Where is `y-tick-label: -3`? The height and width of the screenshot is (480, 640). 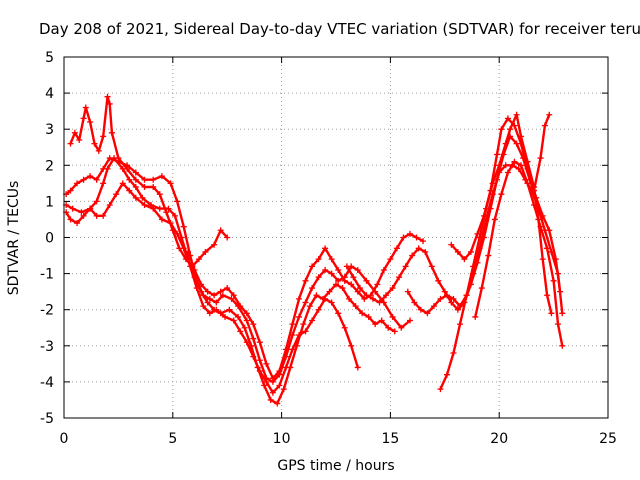 y-tick-label: -3 is located at coordinates (47, 347).